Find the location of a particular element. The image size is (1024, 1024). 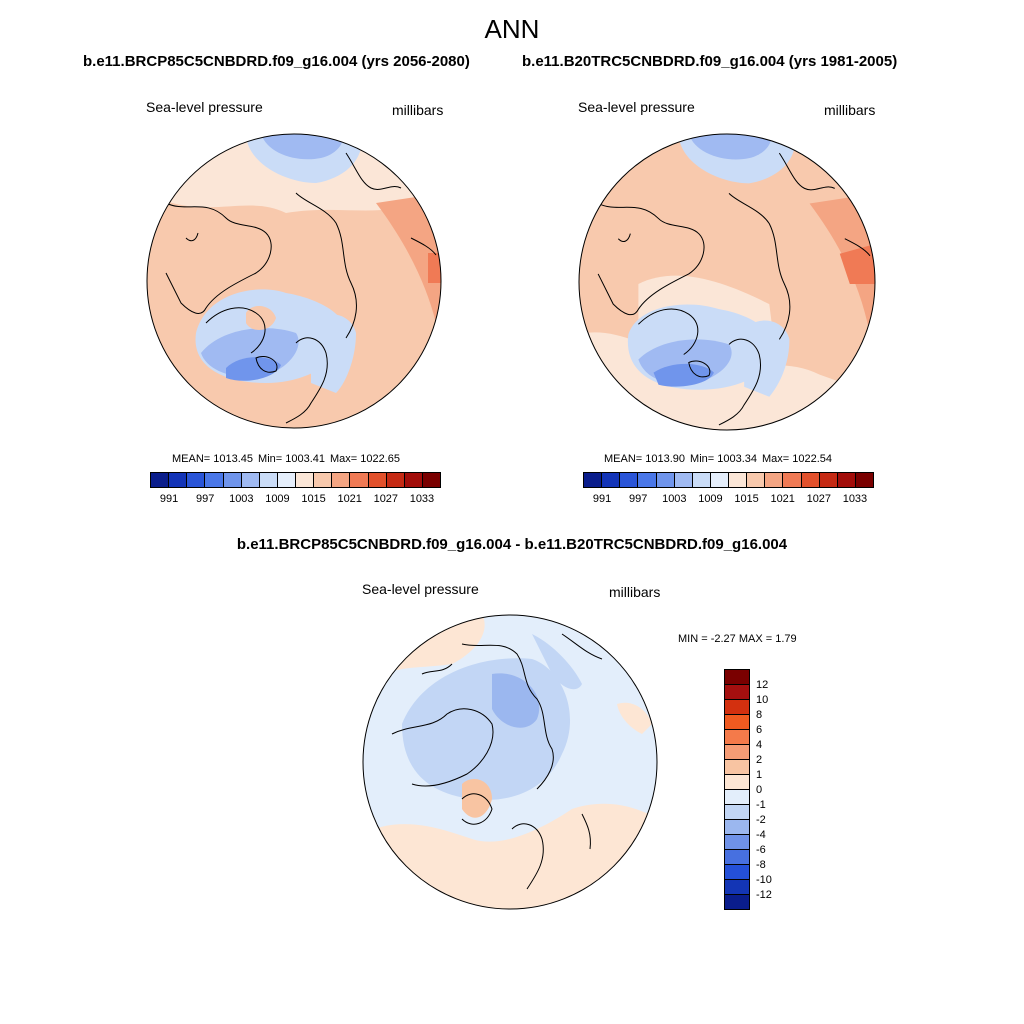

diff-units-label: millibars is located at coordinates (635, 592).